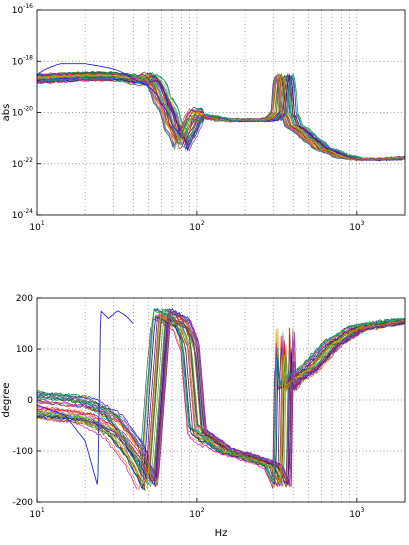  I want to click on y-tick-label: 10-24, so click(22, 214).